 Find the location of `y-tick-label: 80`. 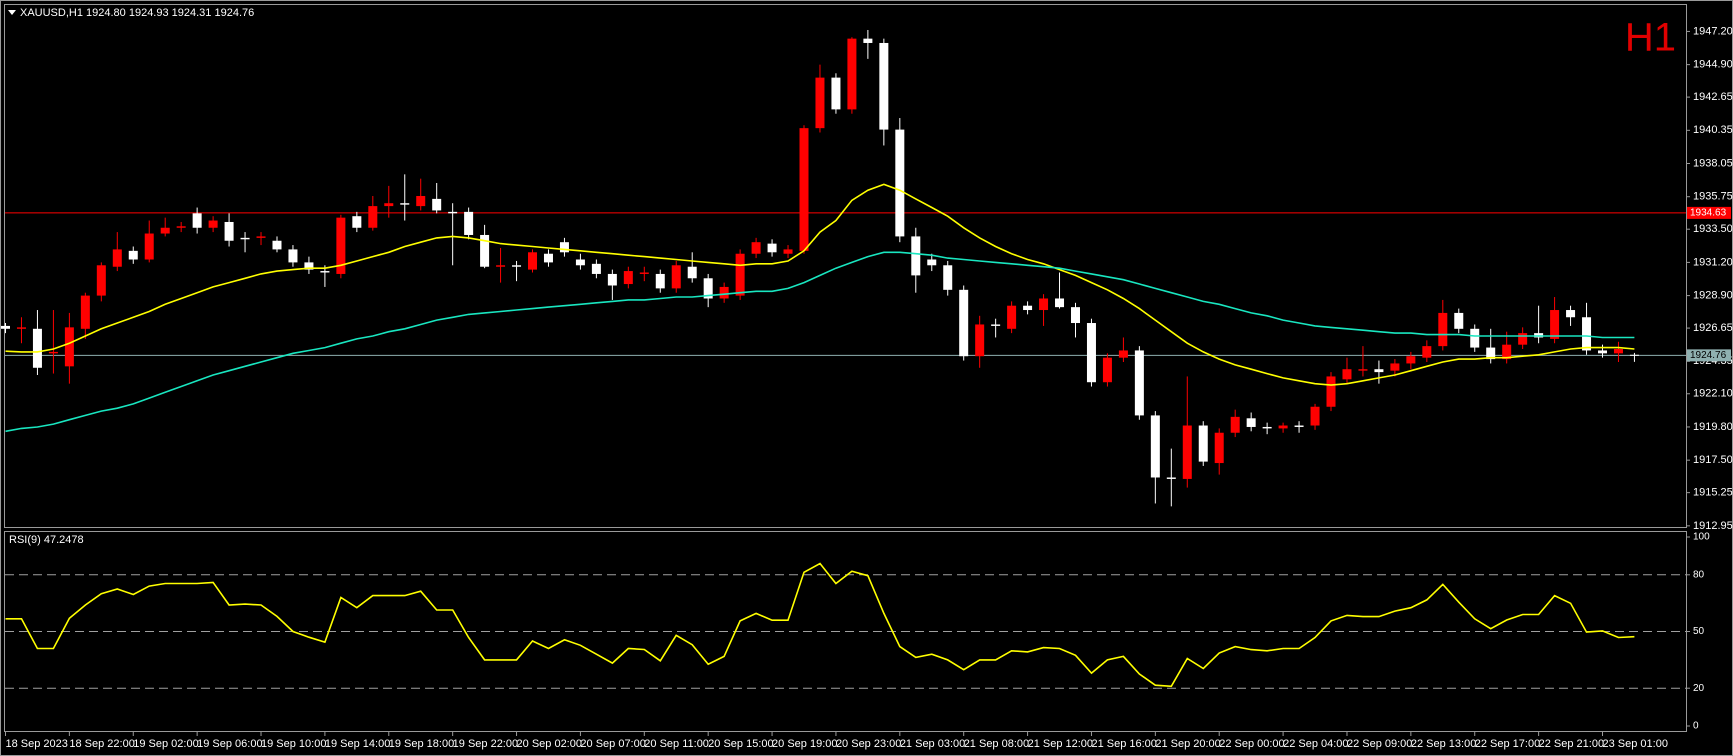

y-tick-label: 80 is located at coordinates (1699, 574).